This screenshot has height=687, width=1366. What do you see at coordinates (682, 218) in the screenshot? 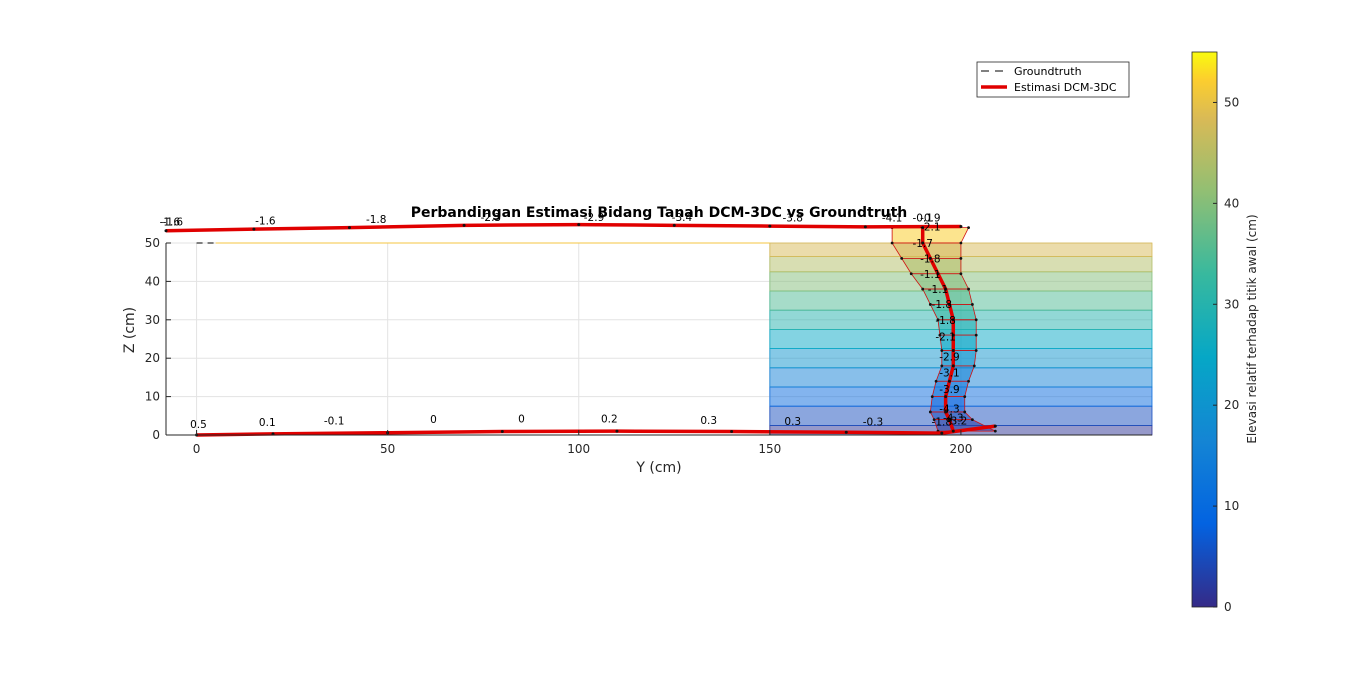
I see `top-point-label: -3.4` at bounding box center [682, 218].